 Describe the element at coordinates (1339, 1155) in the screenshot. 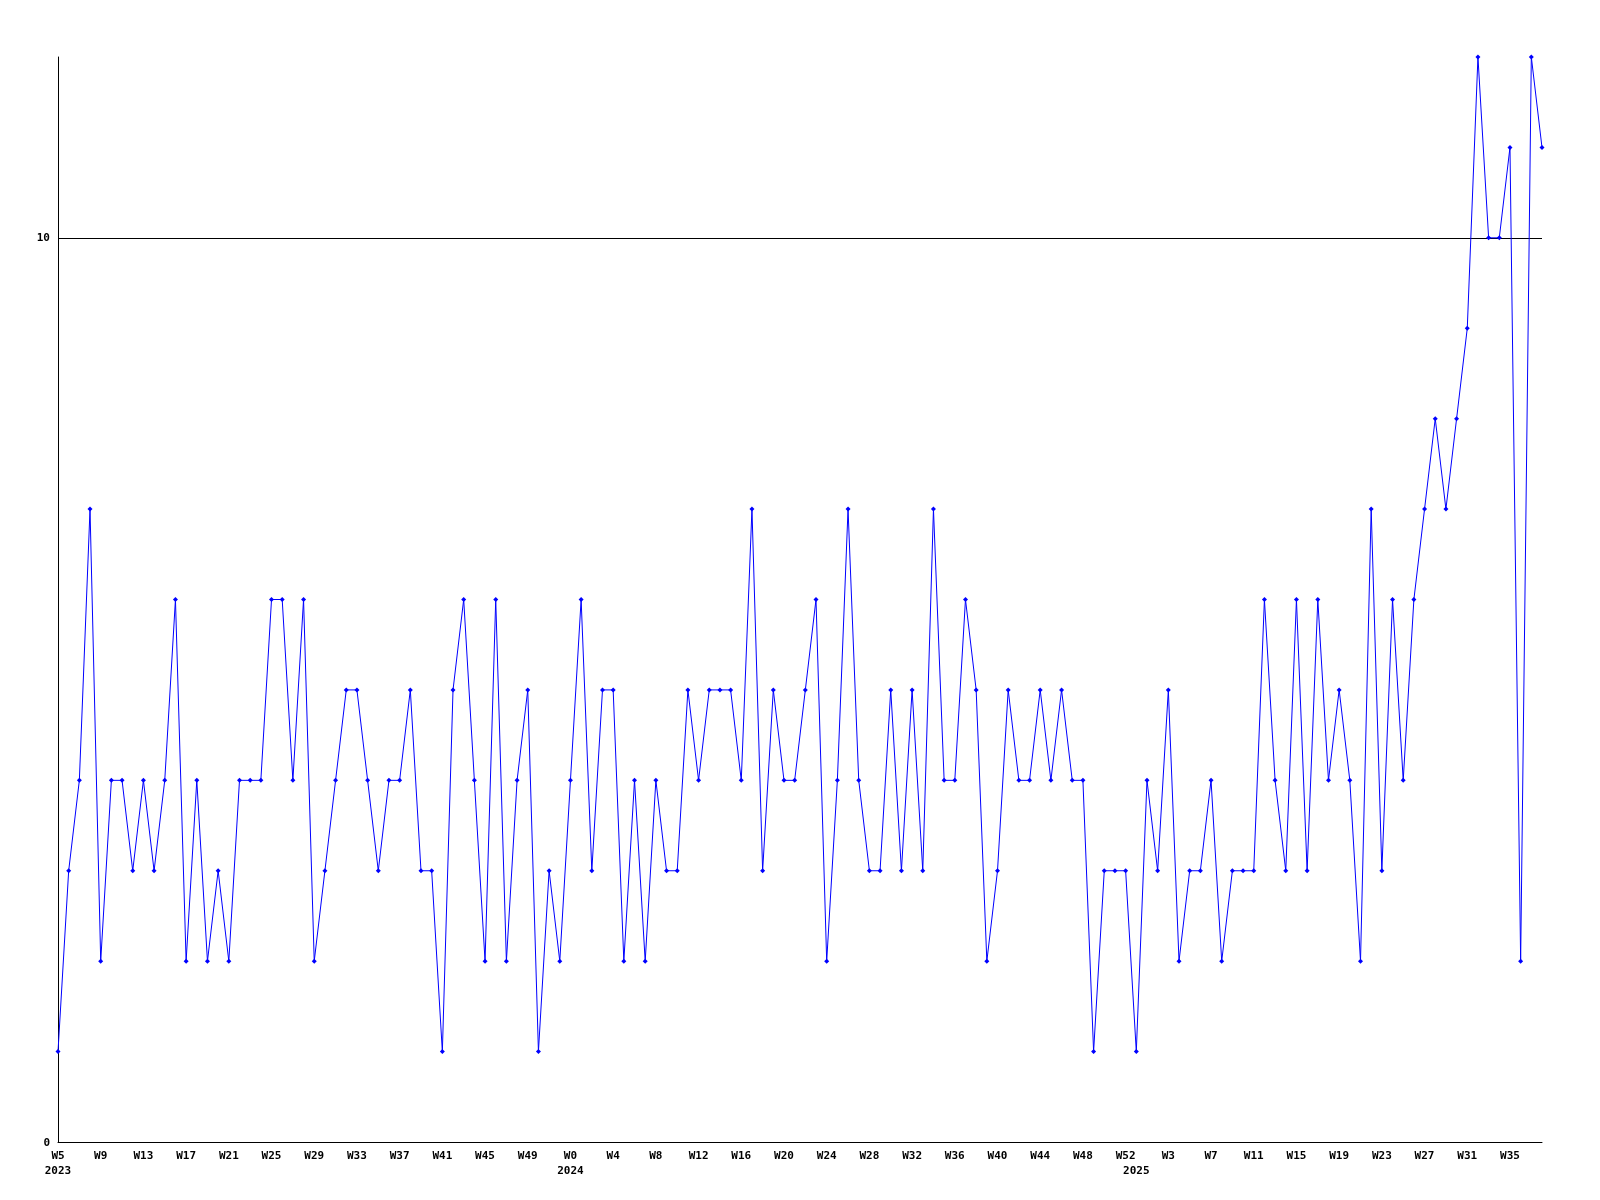

I see `x-tick-label: W19` at that location.